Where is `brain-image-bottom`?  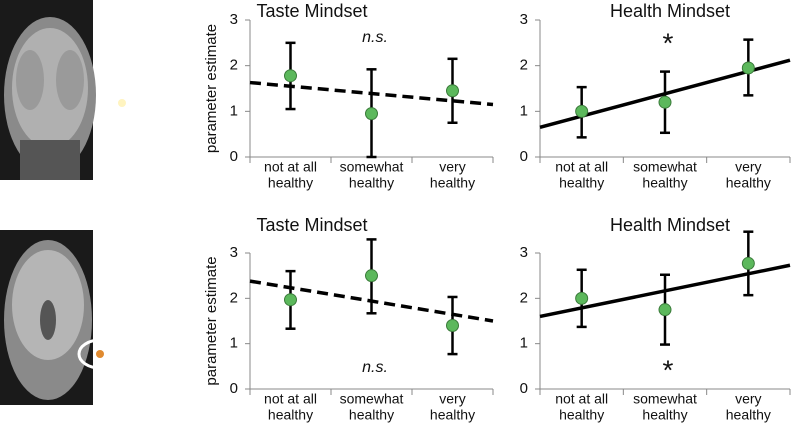
brain-image-bottom is located at coordinates (61, 317).